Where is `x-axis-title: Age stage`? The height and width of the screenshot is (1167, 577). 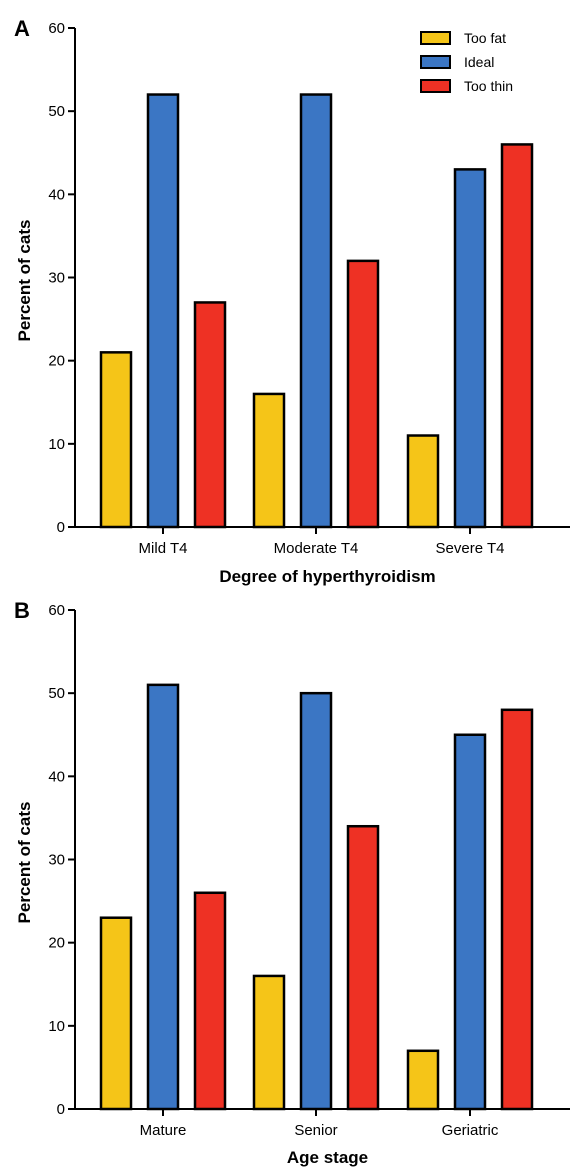
x-axis-title: Age stage is located at coordinates (327, 1157).